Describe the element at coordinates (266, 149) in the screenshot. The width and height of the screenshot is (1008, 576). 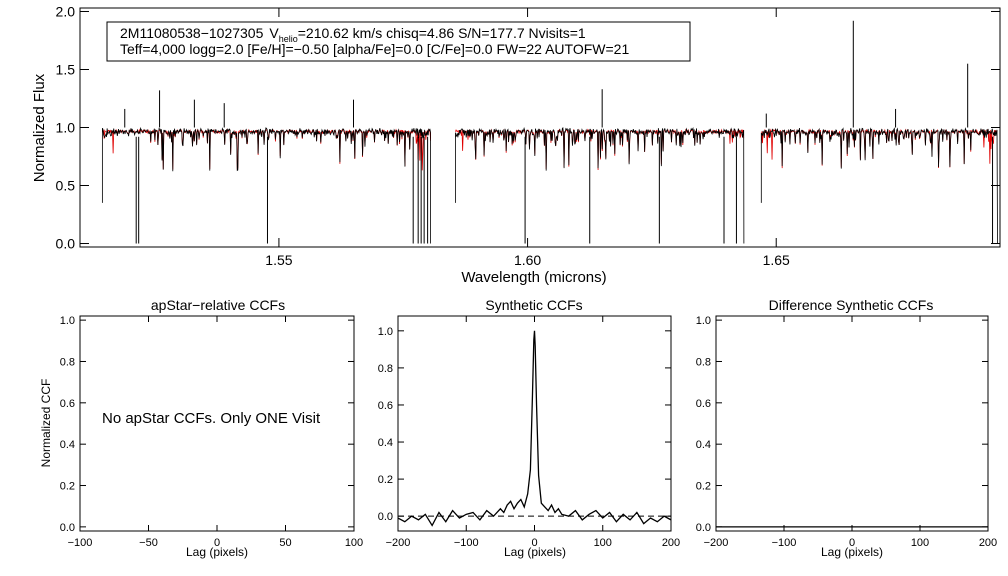
I see `model-series-line` at that location.